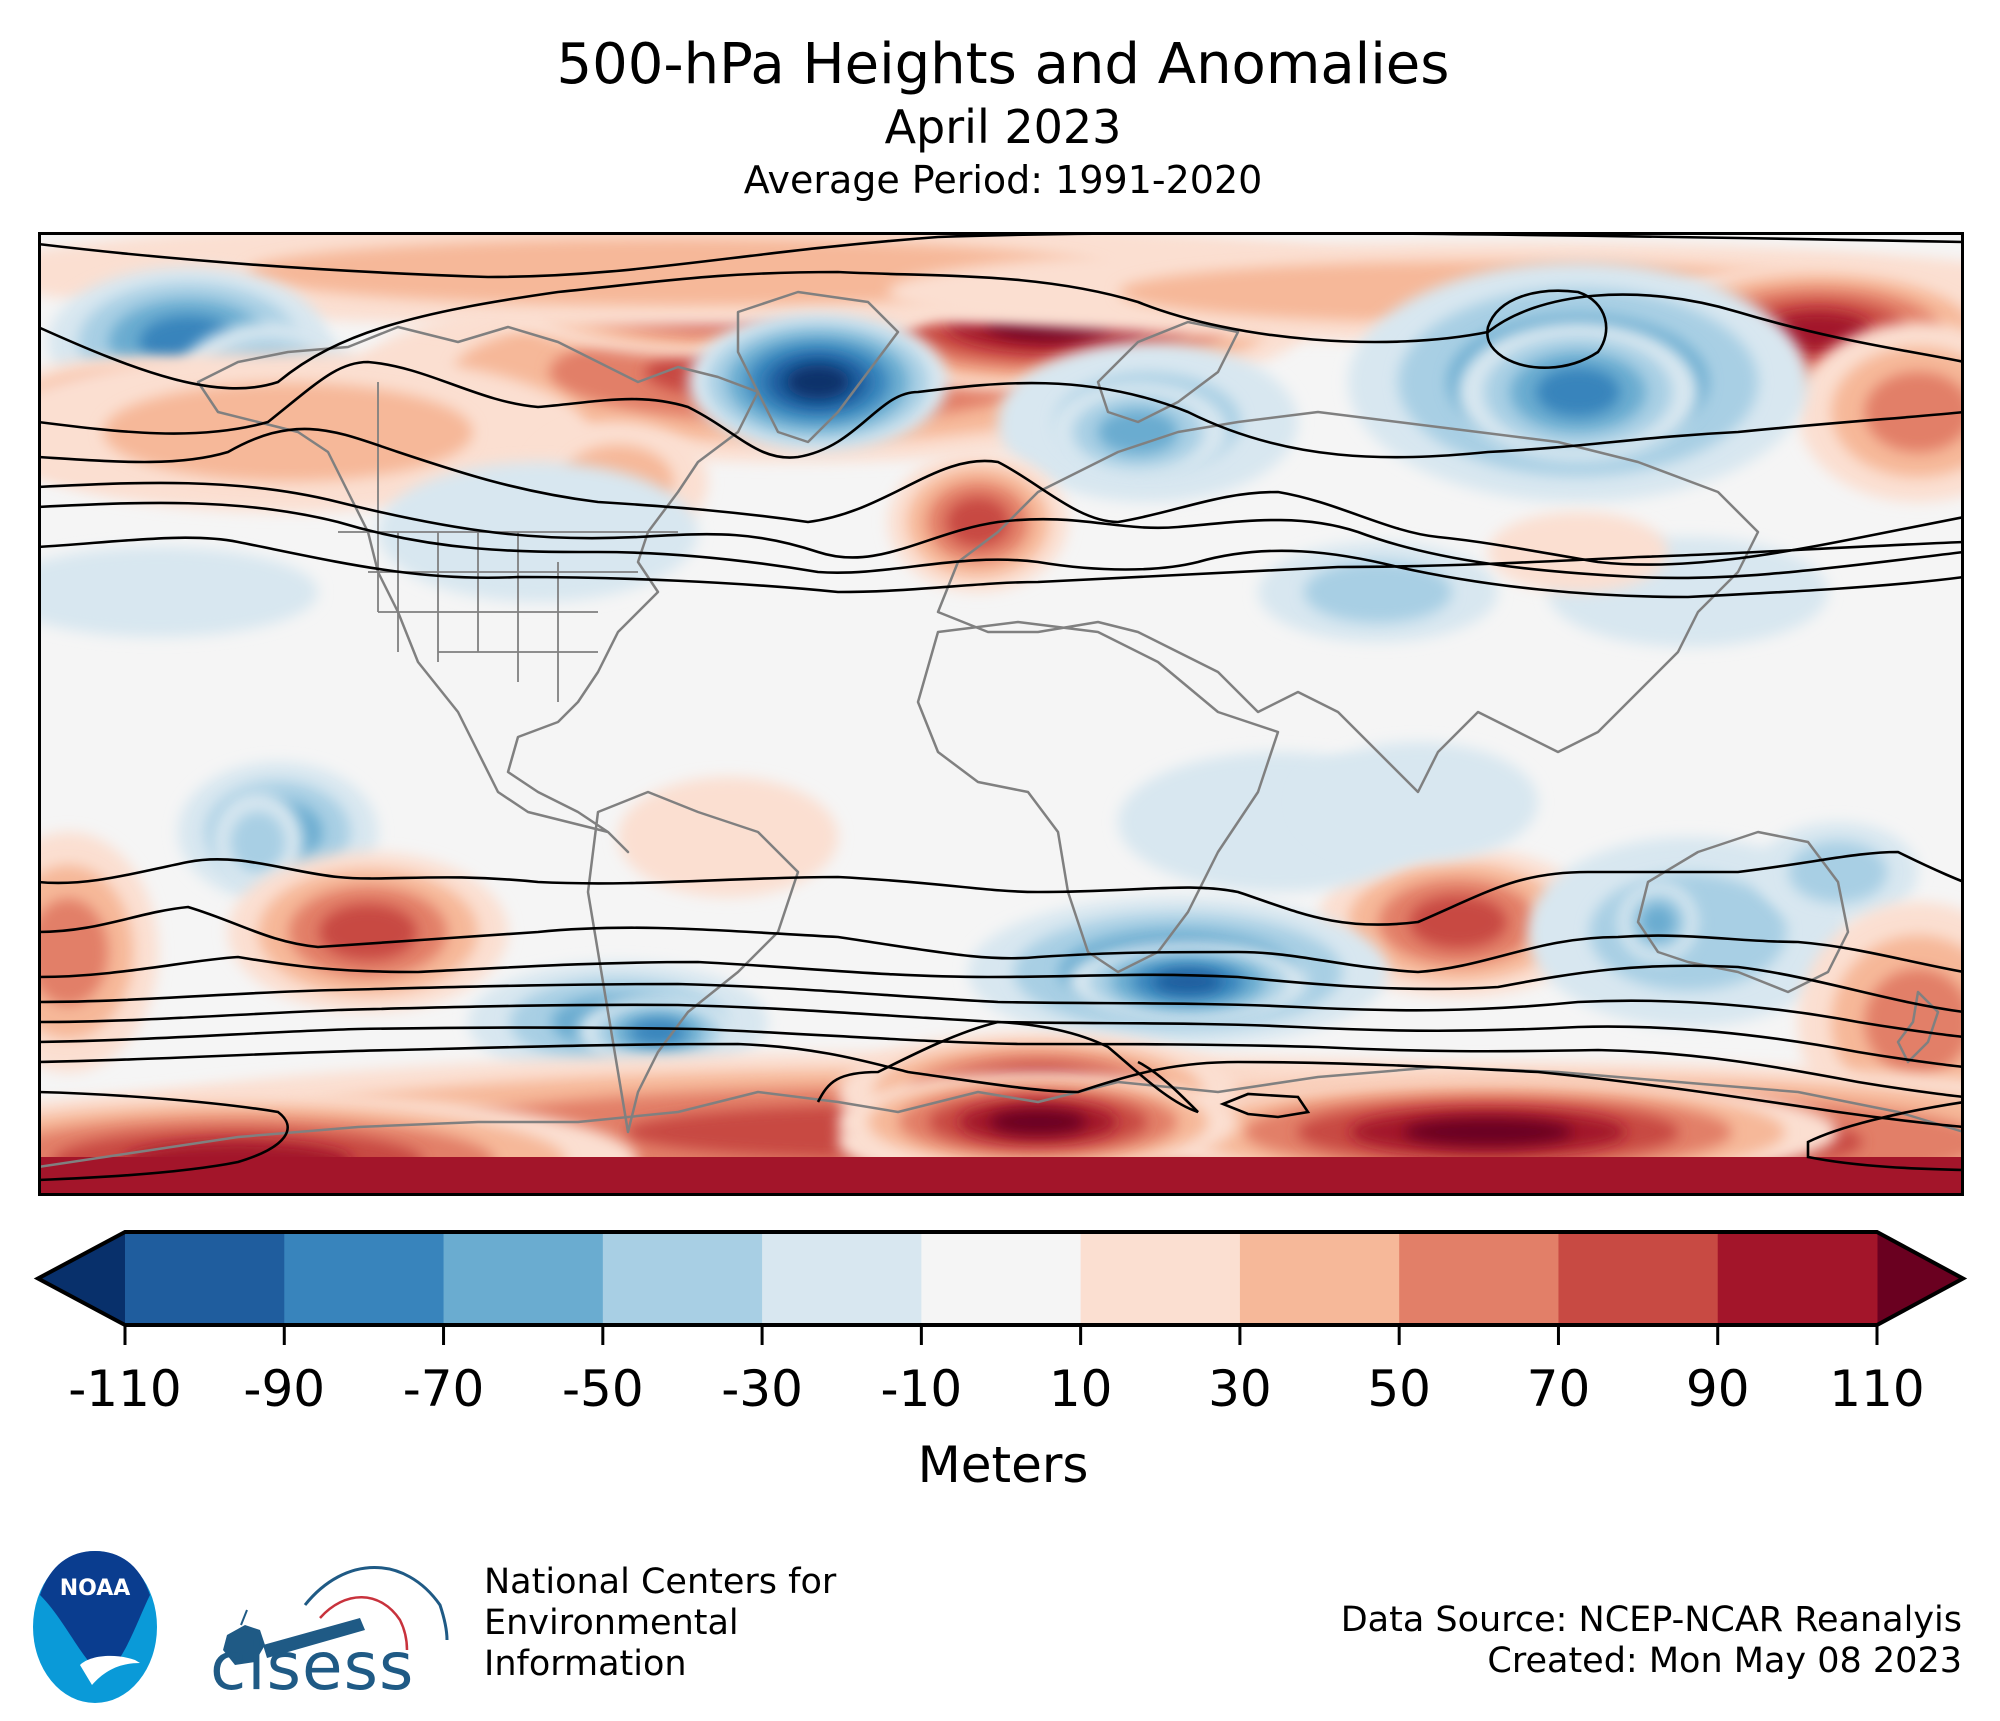 The image size is (2000, 1721). What do you see at coordinates (693, 962) in the screenshot?
I see `coastline-south-america` at bounding box center [693, 962].